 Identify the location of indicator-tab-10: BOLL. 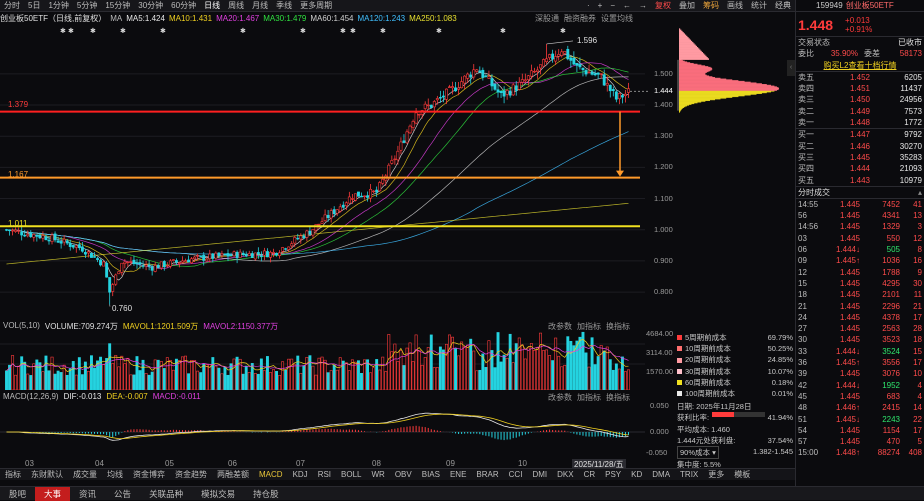
(351, 474).